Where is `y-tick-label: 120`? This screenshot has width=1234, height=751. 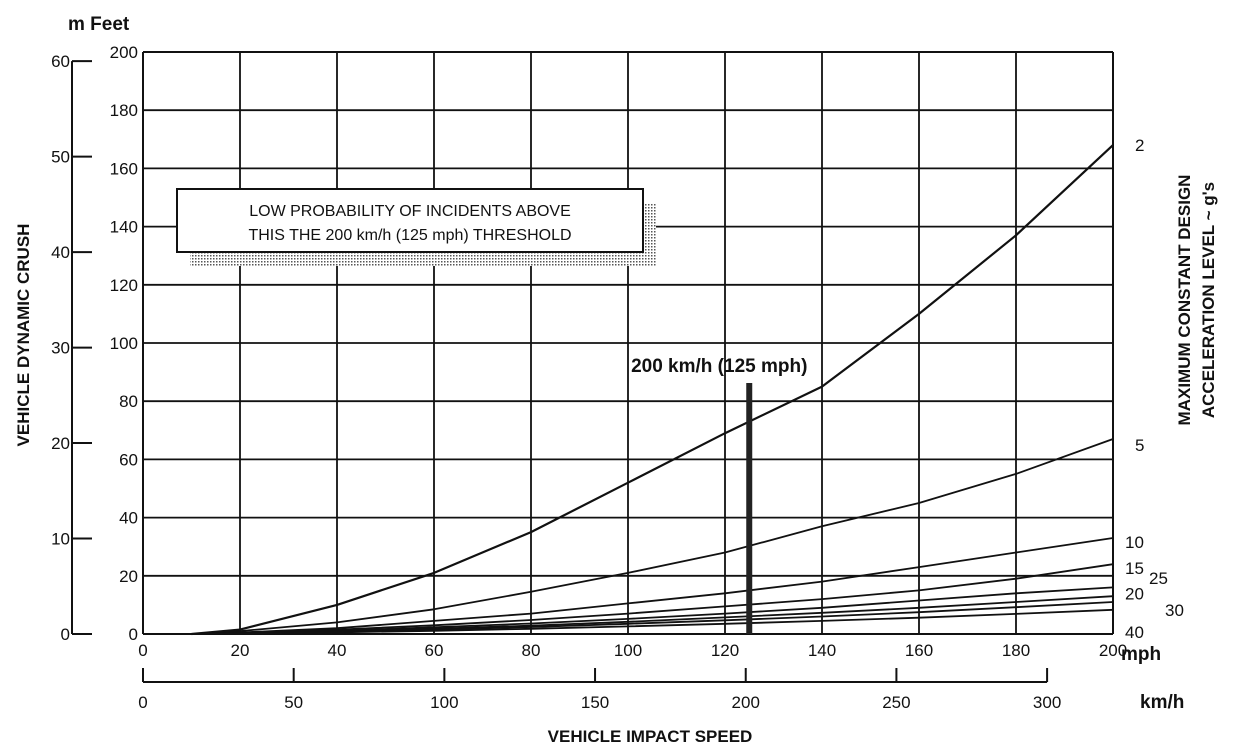
y-tick-label: 120 is located at coordinates (124, 285).